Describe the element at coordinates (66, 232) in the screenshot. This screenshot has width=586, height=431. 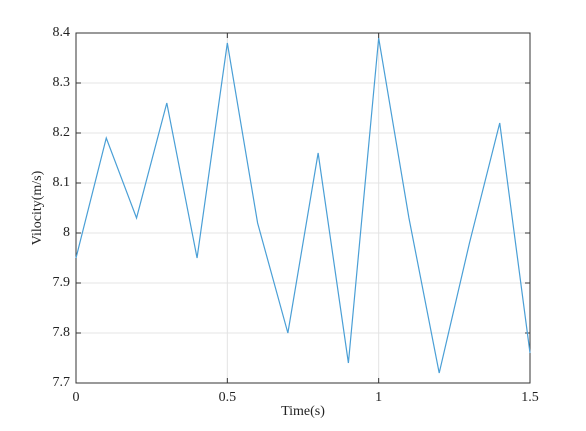
I see `y-tick-label: 8` at that location.